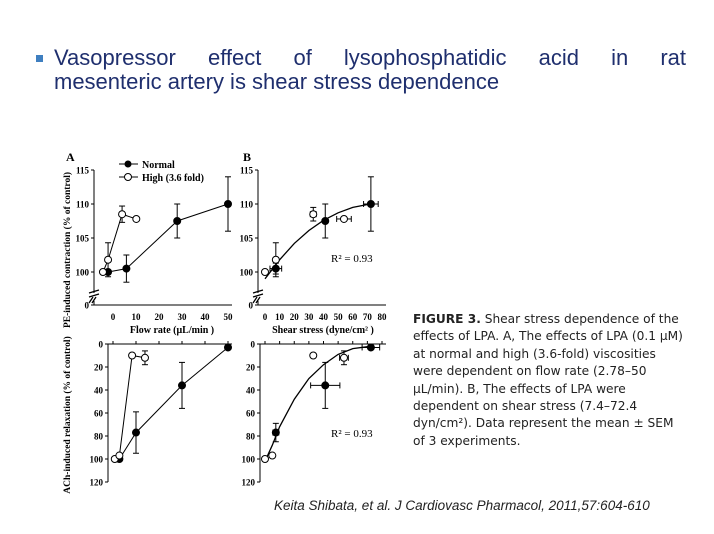 The width and height of the screenshot is (714, 534). Describe the element at coordinates (247, 239) in the screenshot. I see `b-top-y-tick-label: 105` at that location.